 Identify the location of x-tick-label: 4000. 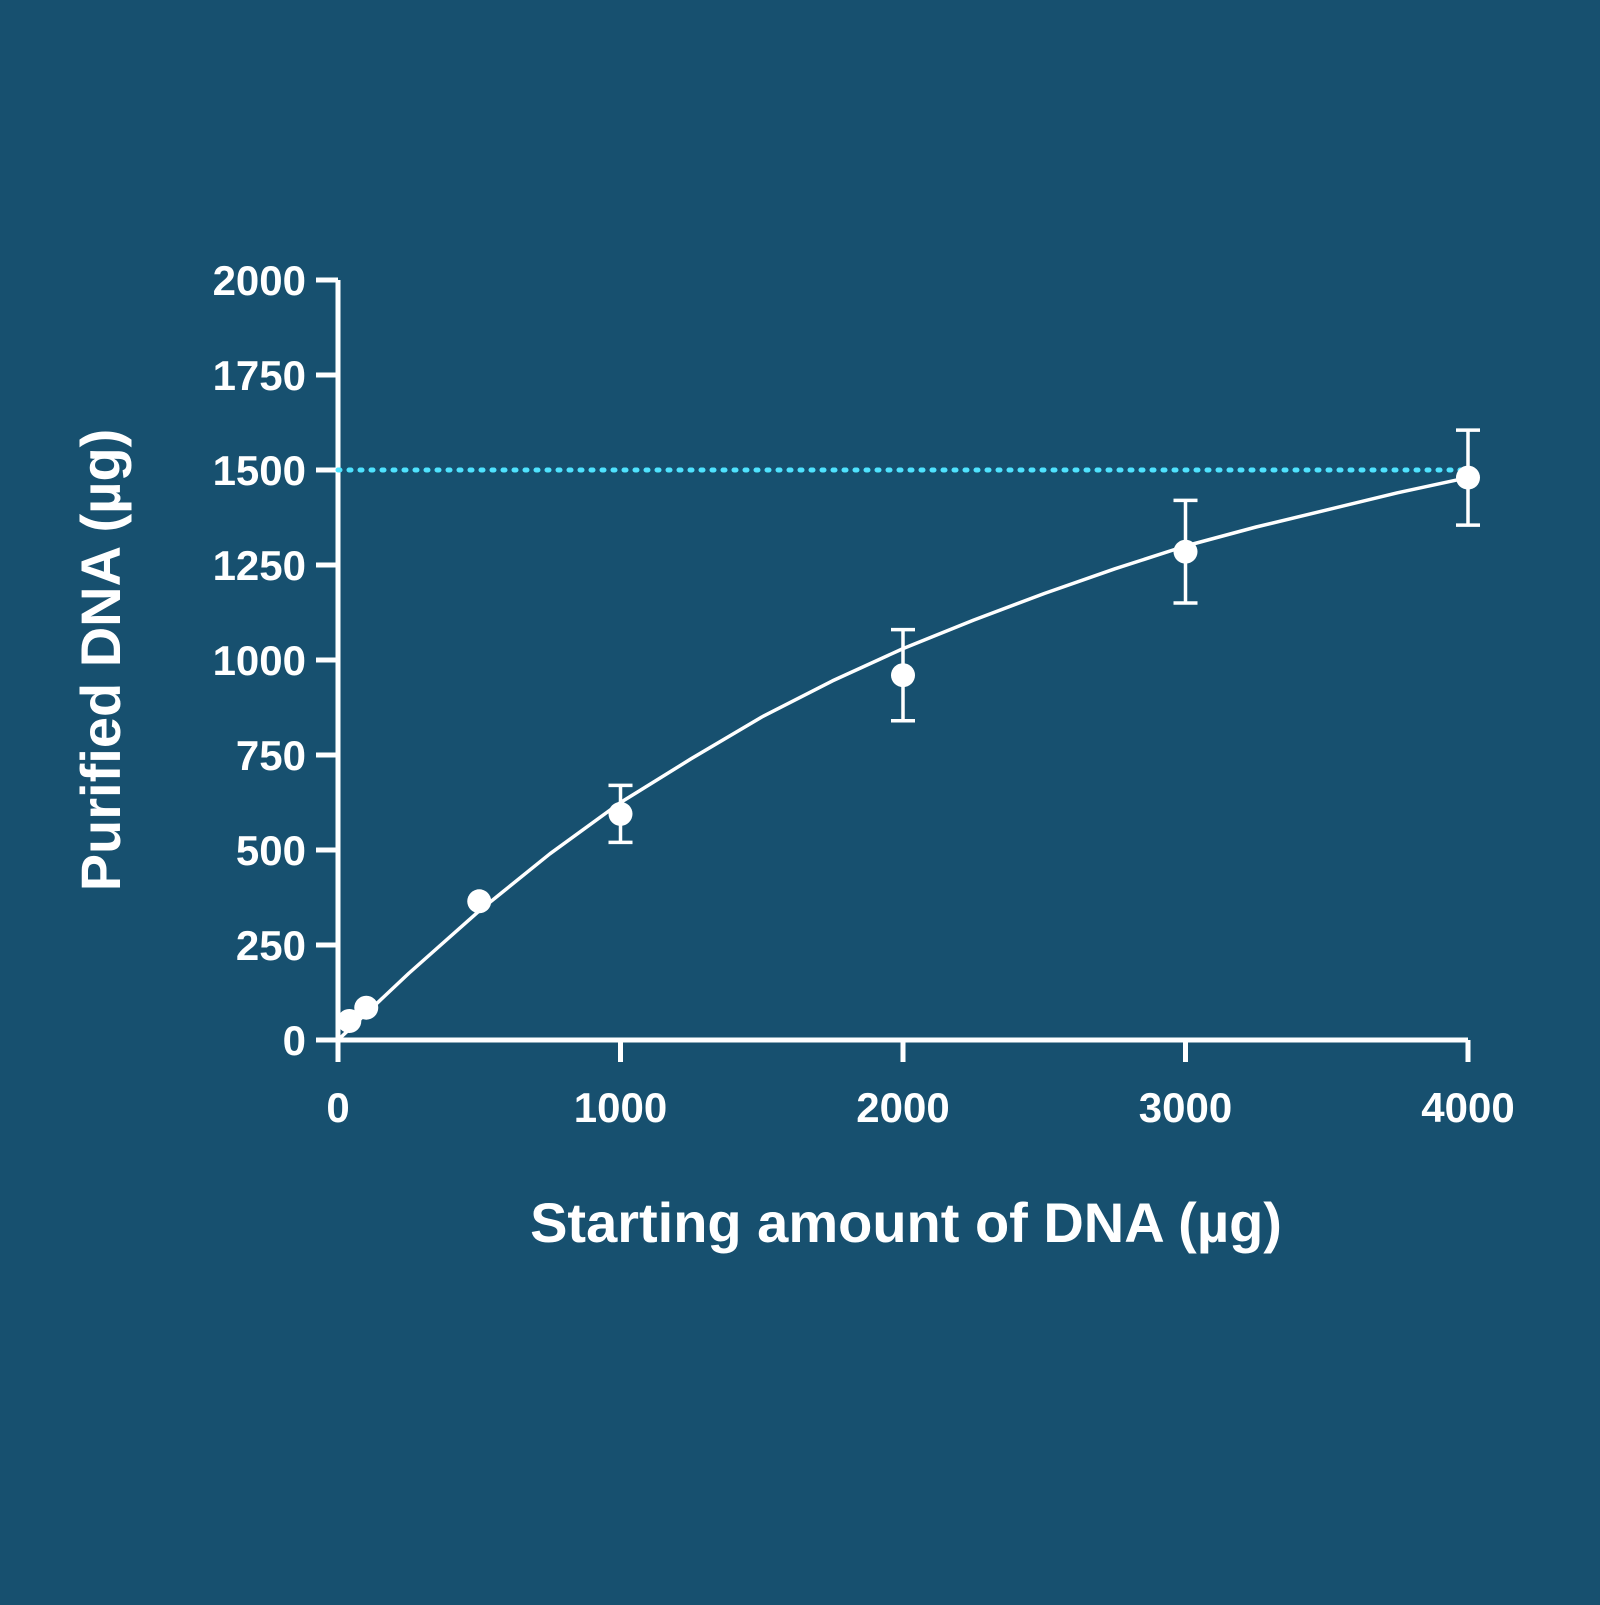
(1467, 1107).